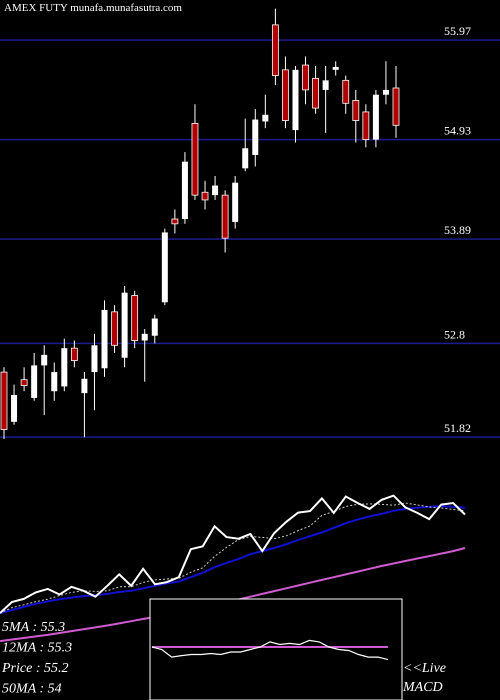  What do you see at coordinates (270, 650) in the screenshot?
I see `macd-line` at bounding box center [270, 650].